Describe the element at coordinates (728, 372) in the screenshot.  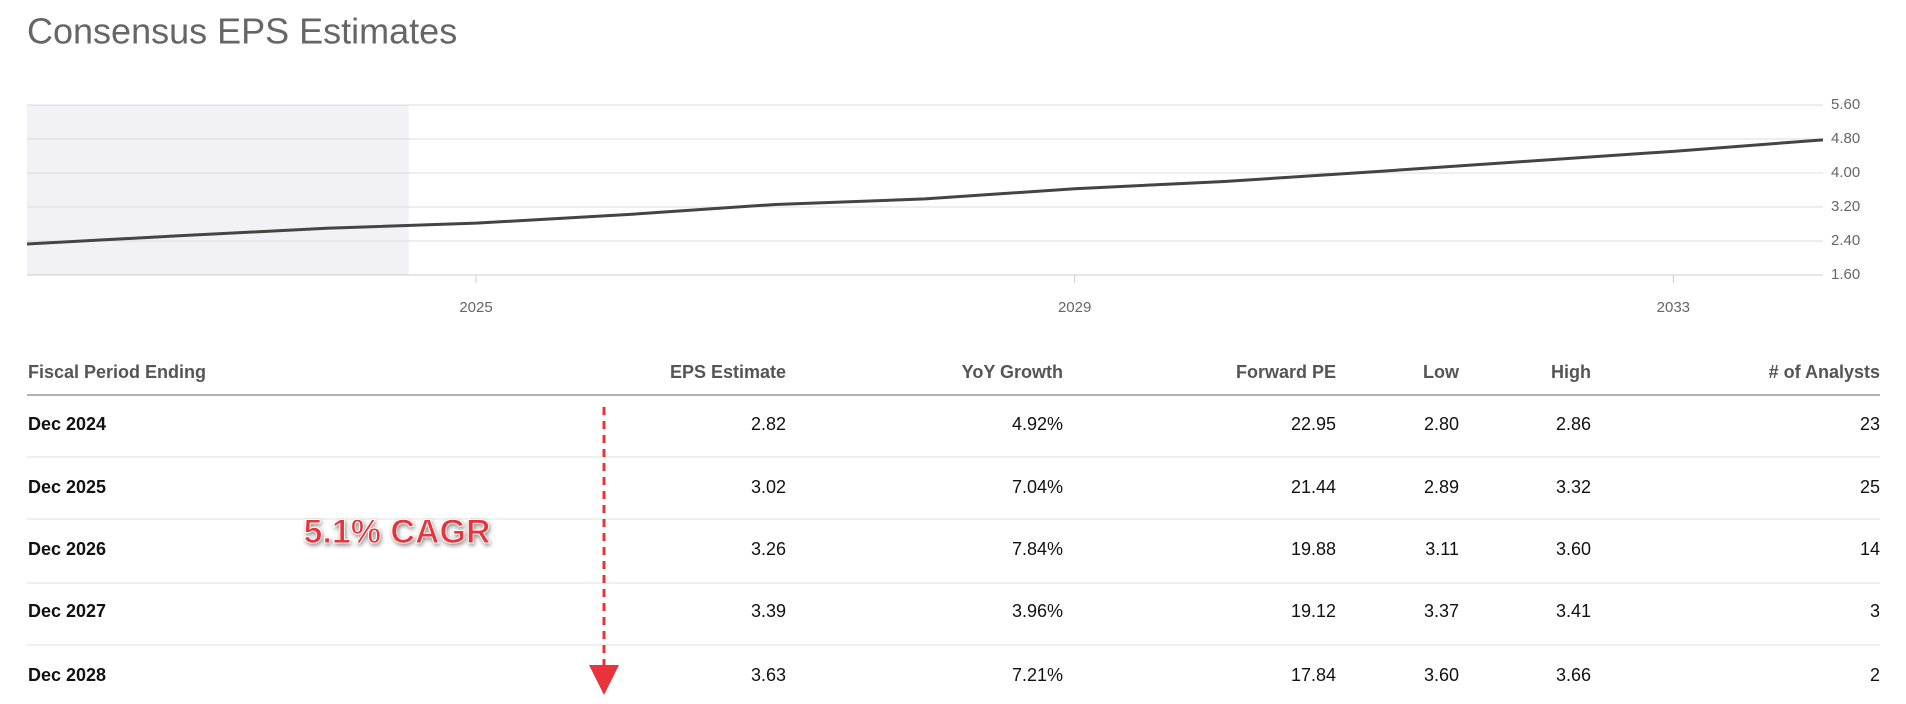
I see `column-header: EPS Estimate` at that location.